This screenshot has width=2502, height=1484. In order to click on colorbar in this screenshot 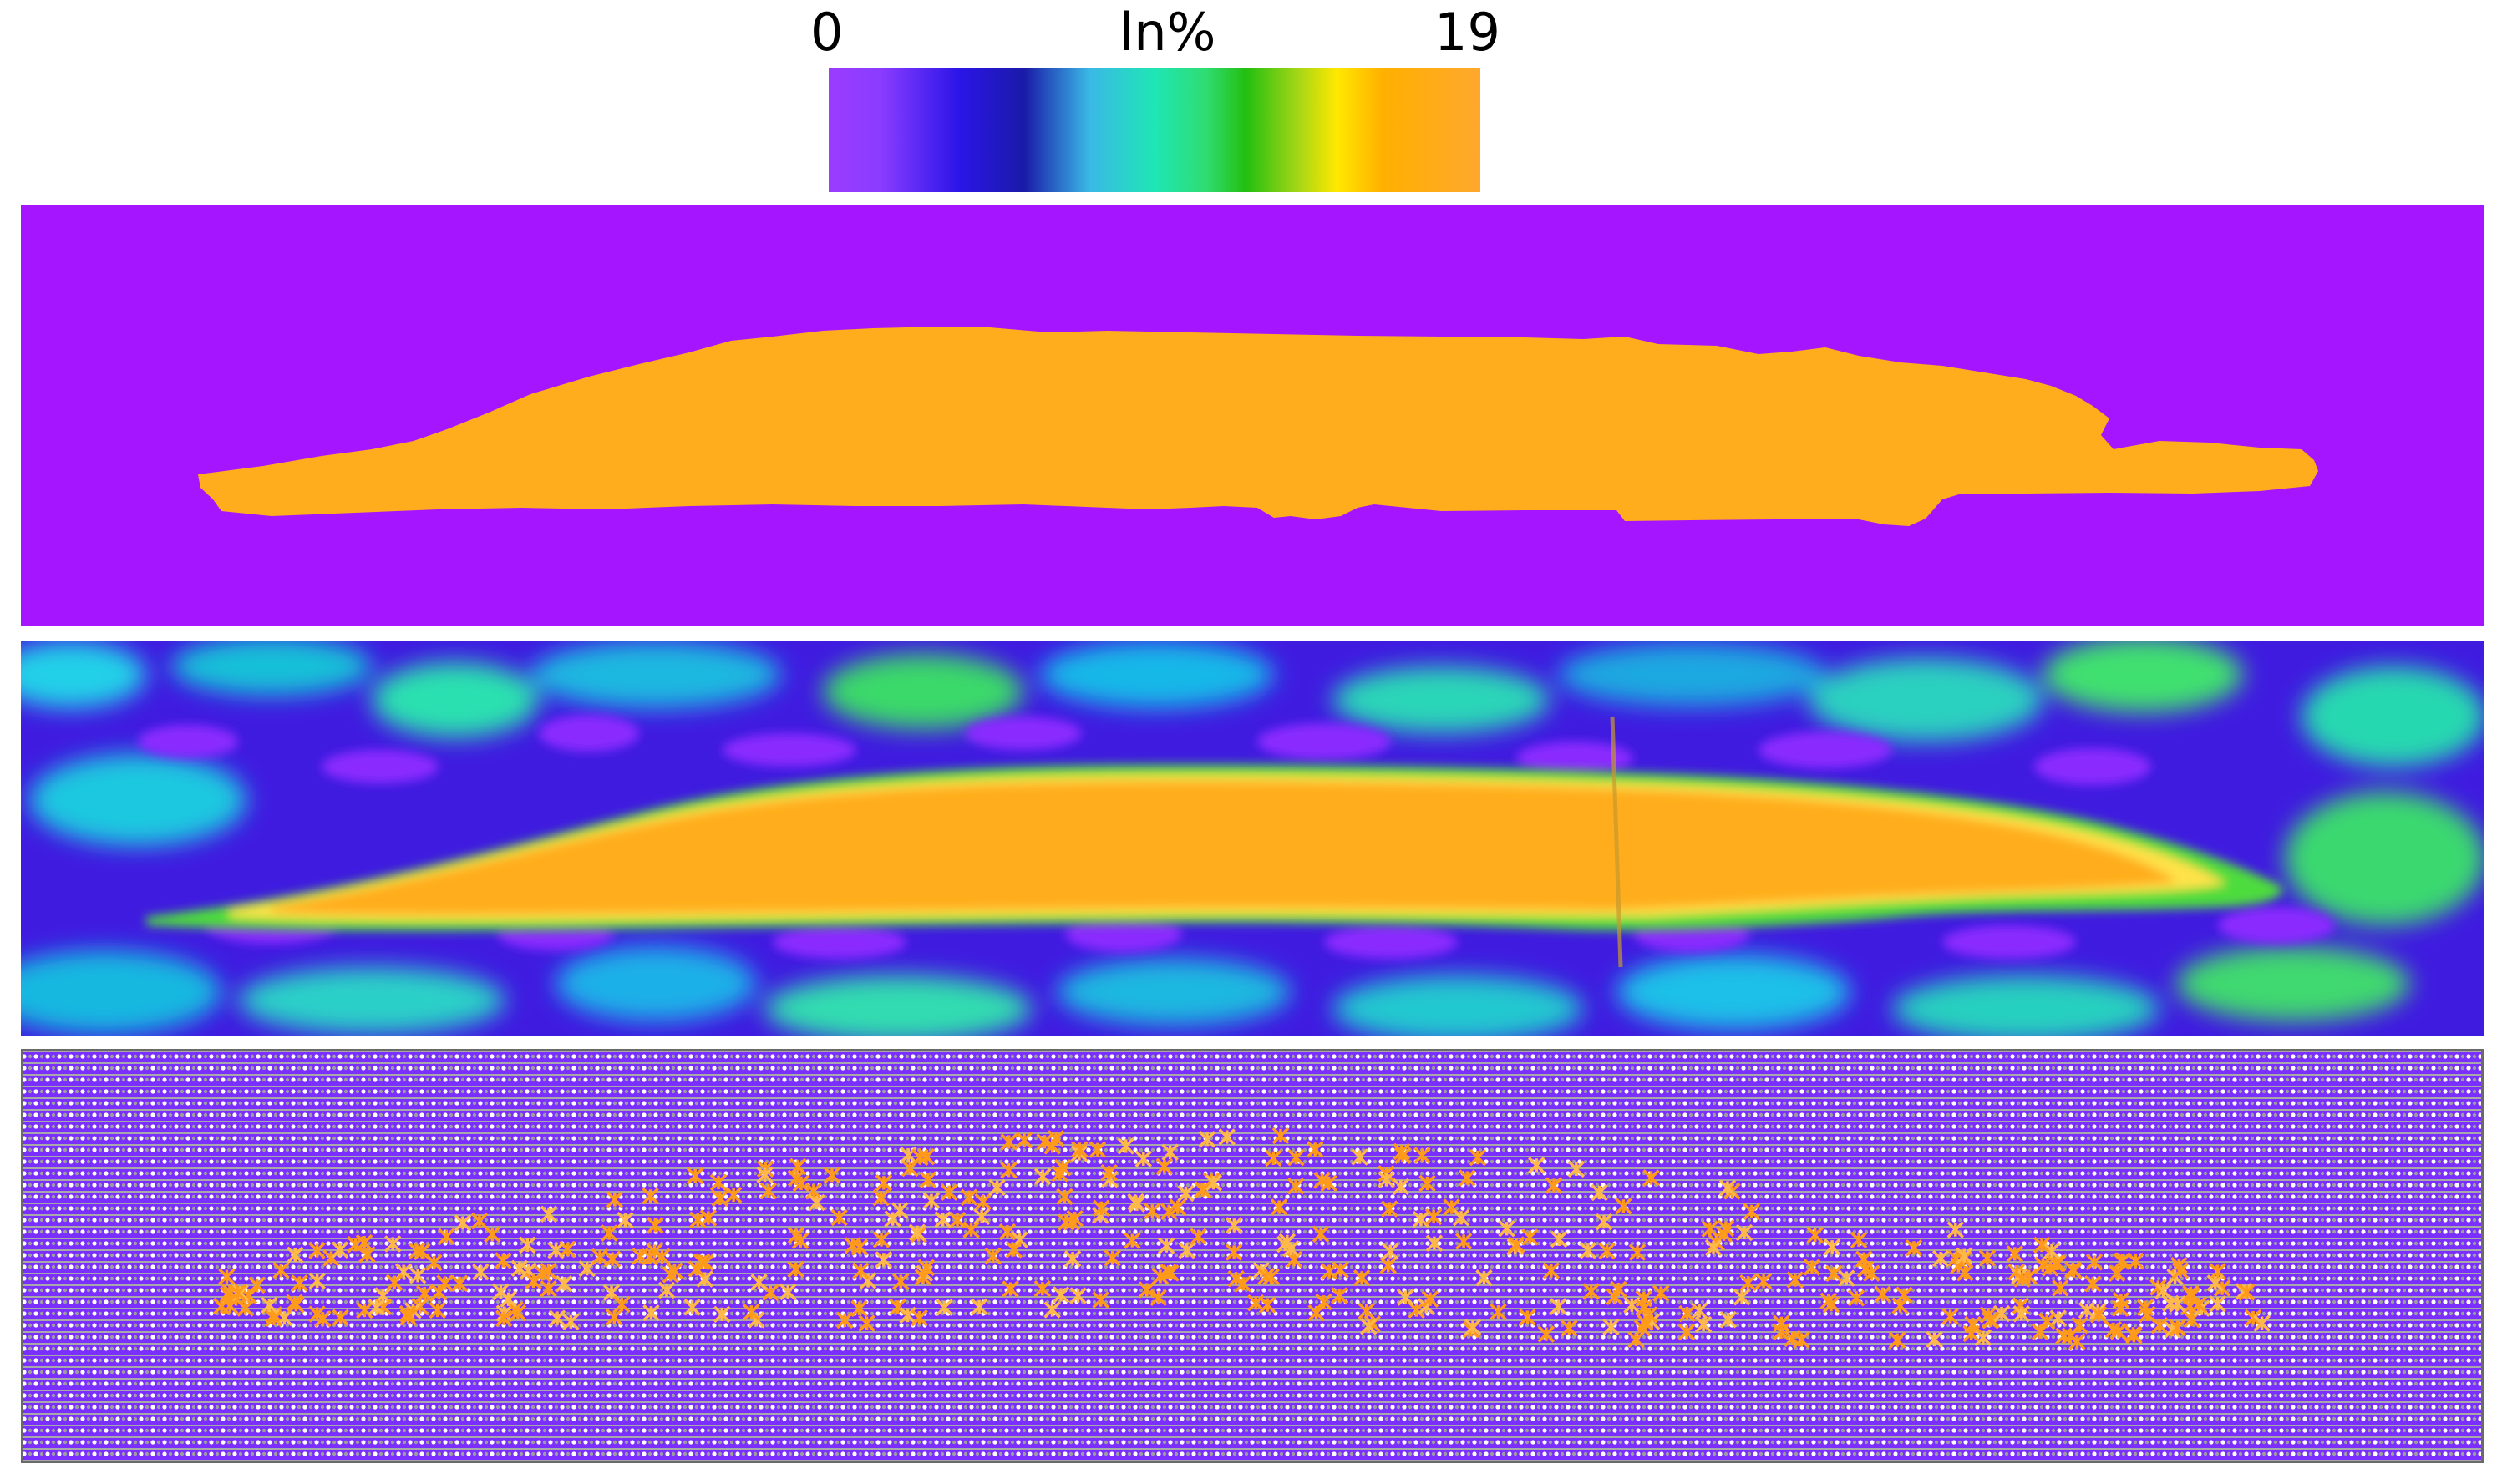, I will do `click(1155, 130)`.